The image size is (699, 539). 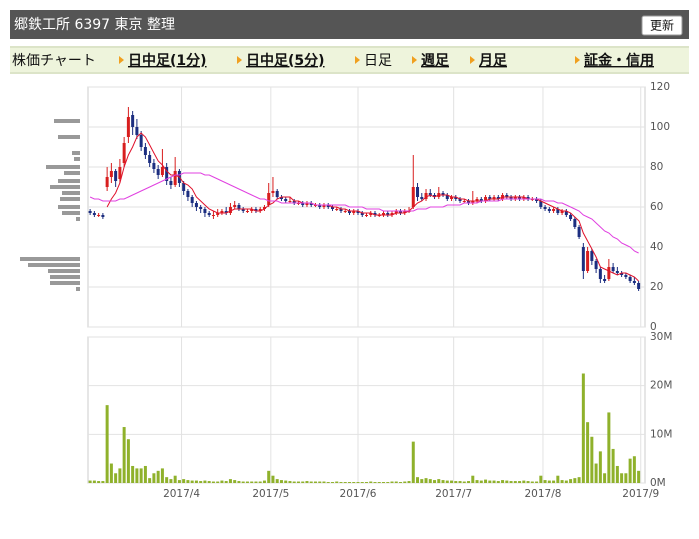 What do you see at coordinates (453, 494) in the screenshot?
I see `x-tick-label: 2017/7` at bounding box center [453, 494].